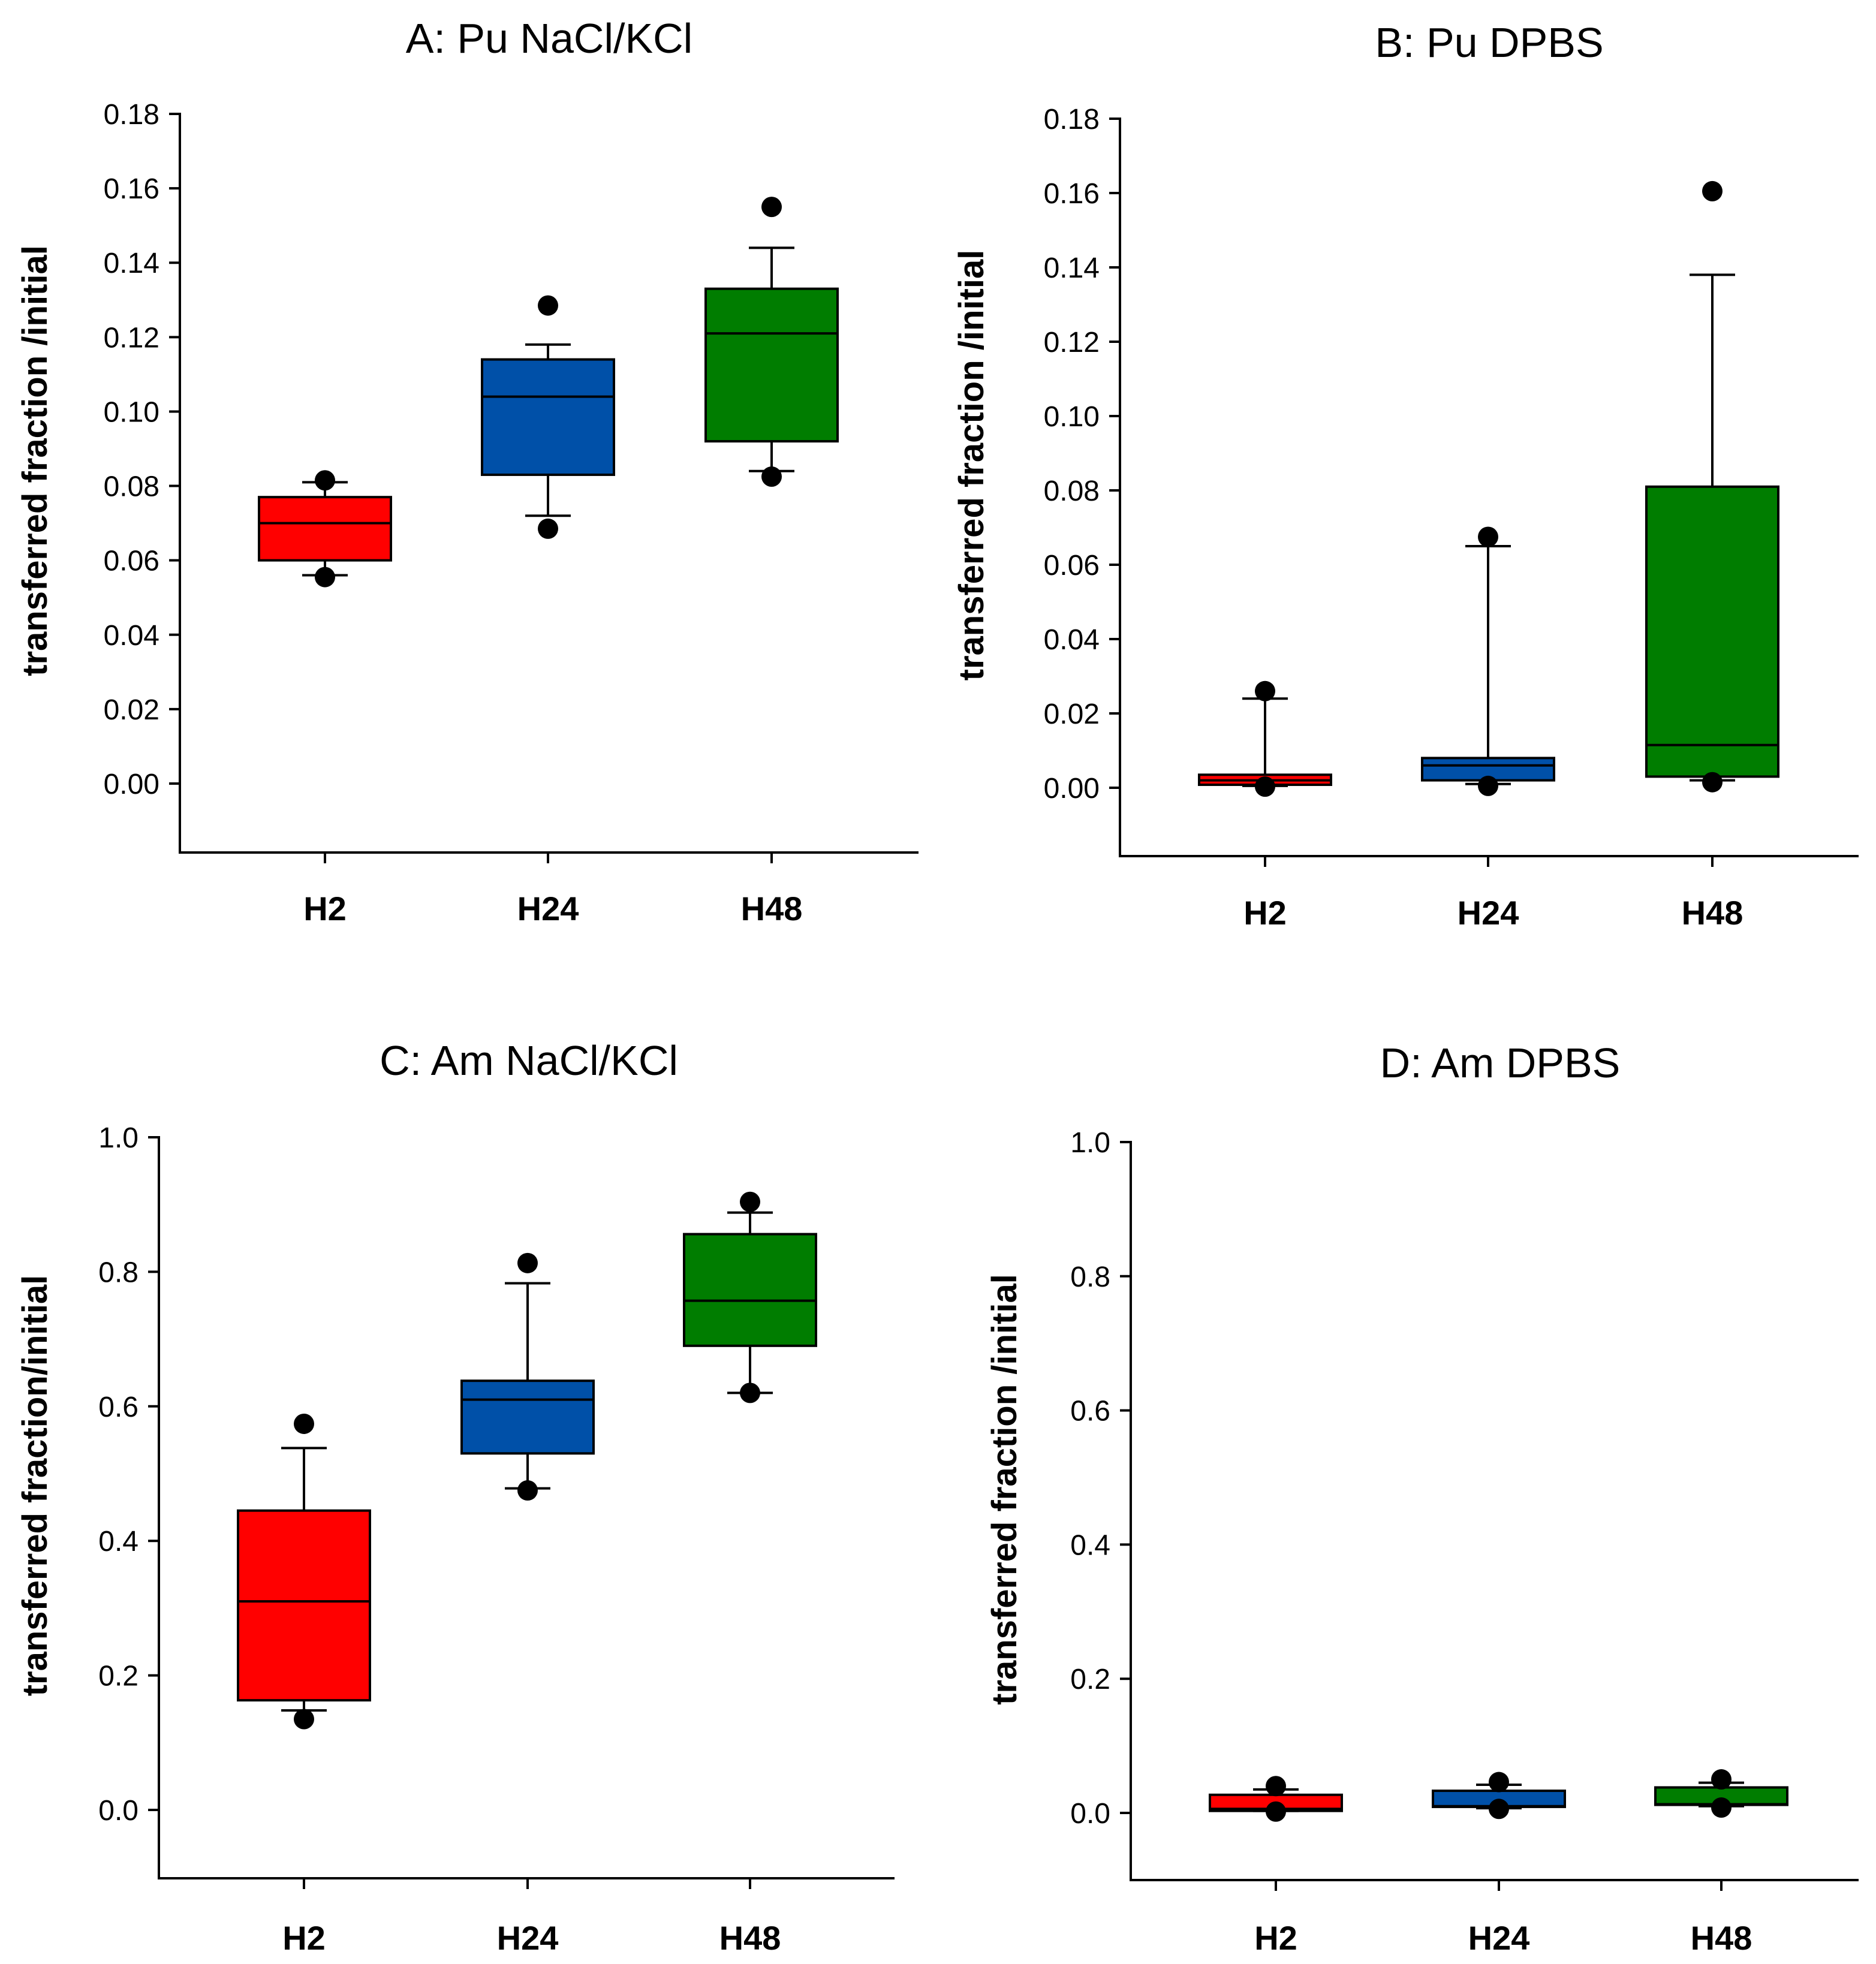  Describe the element at coordinates (35, 1486) in the screenshot. I see `y-axis-label: transferred fraction/initial` at that location.